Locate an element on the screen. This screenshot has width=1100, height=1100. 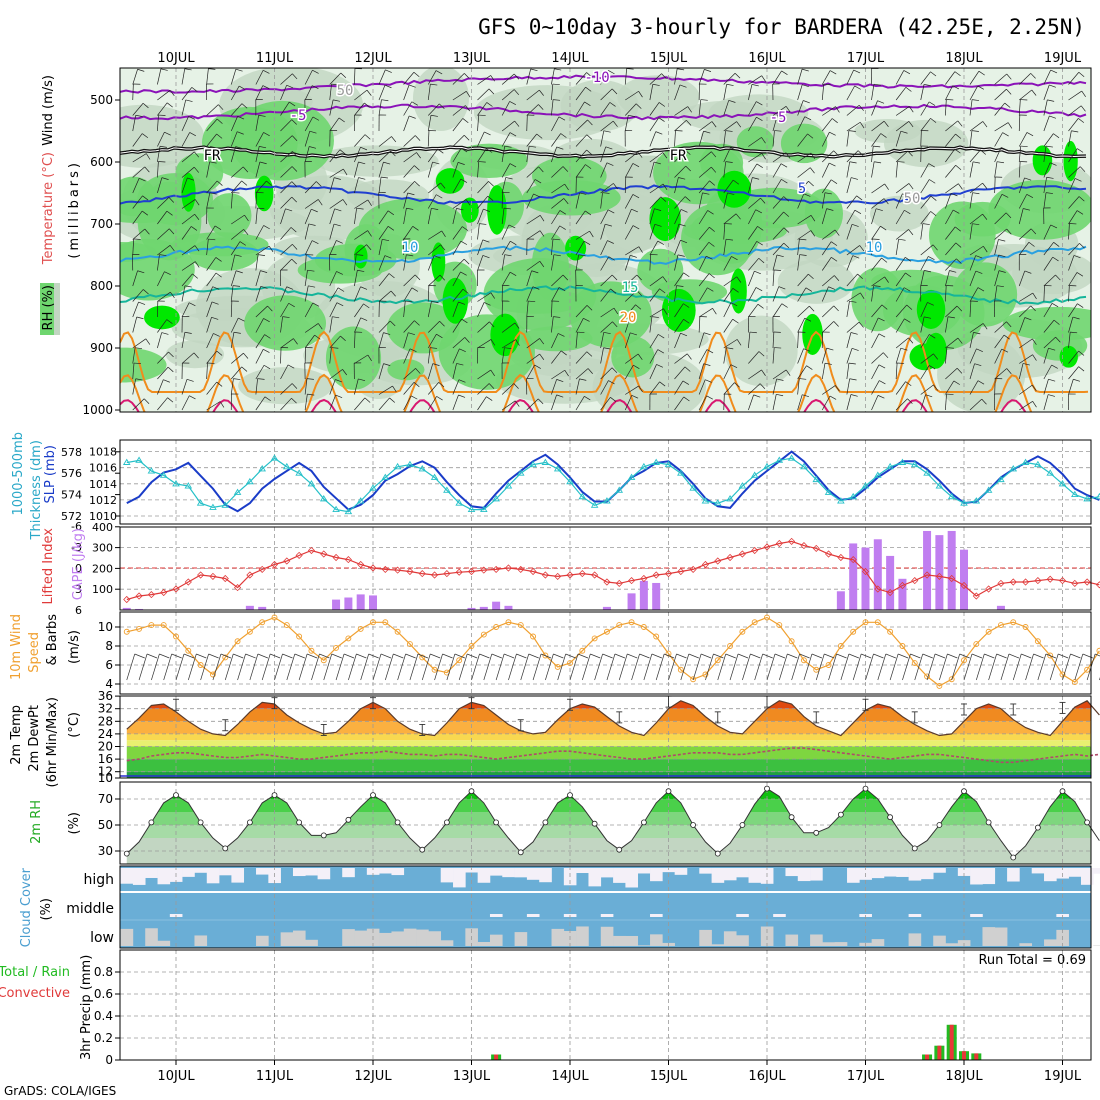
rh-band is located at coordinates (608, 818).